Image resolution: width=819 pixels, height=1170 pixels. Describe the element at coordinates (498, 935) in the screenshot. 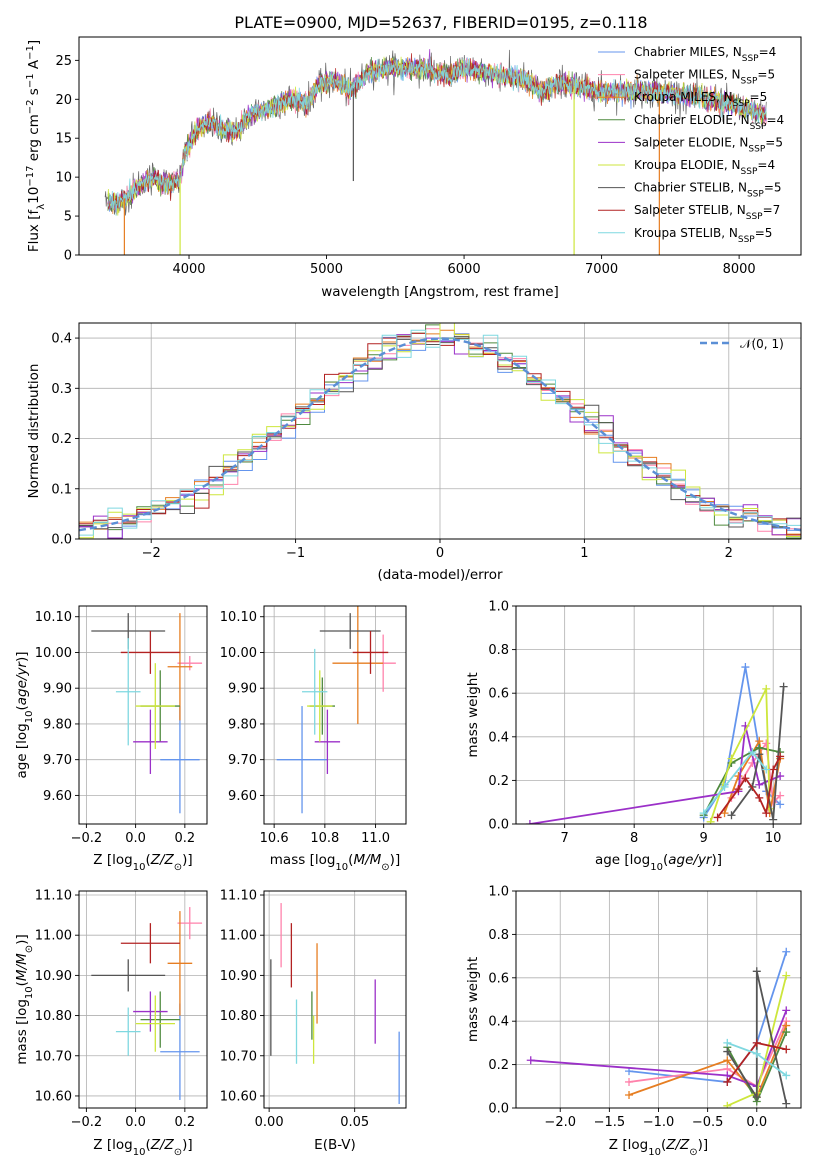

I see `y-tick-label: 0.8` at that location.